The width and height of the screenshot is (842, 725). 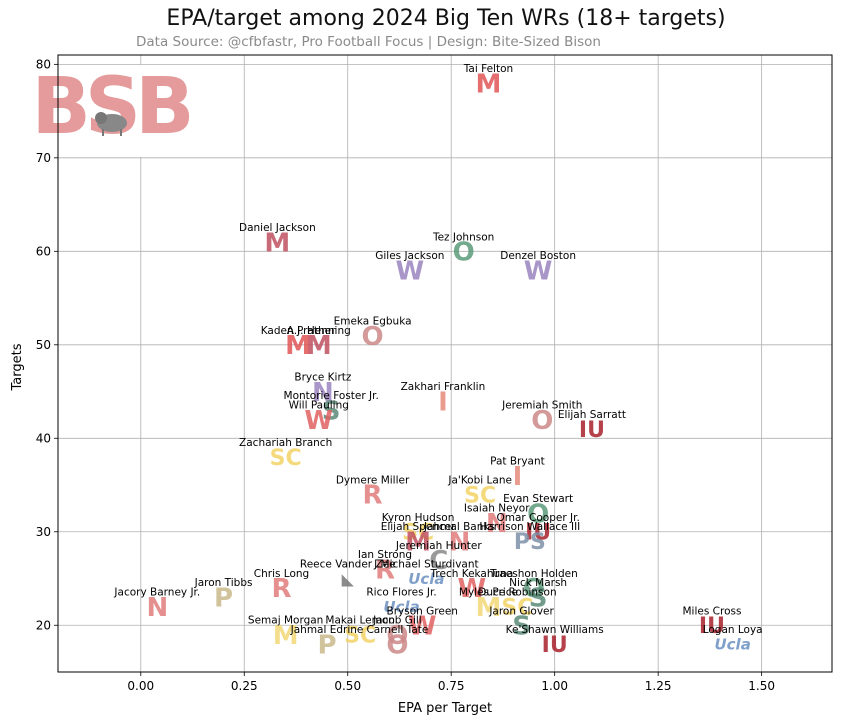 What do you see at coordinates (43, 438) in the screenshot?
I see `y-tick-label: 40` at bounding box center [43, 438].